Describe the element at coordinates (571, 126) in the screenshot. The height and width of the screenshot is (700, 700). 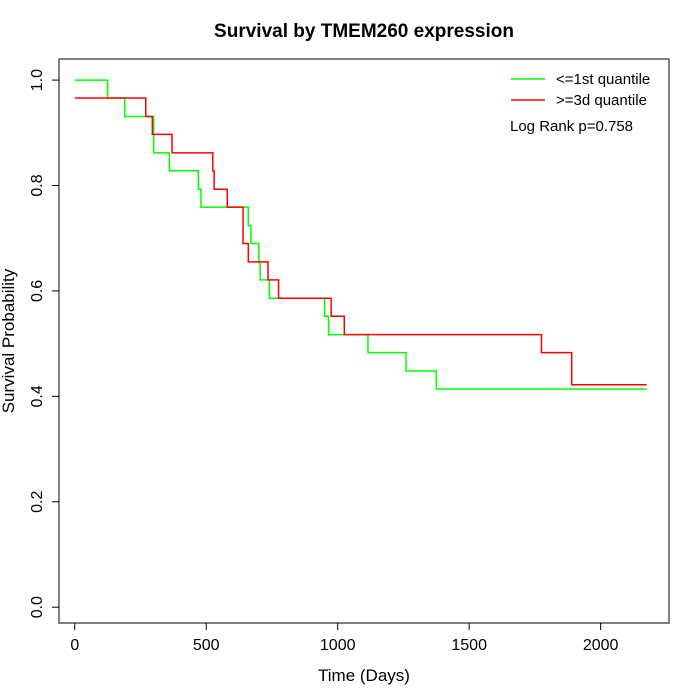
I see `logrank-annotation: Log Rank p=0.758` at that location.